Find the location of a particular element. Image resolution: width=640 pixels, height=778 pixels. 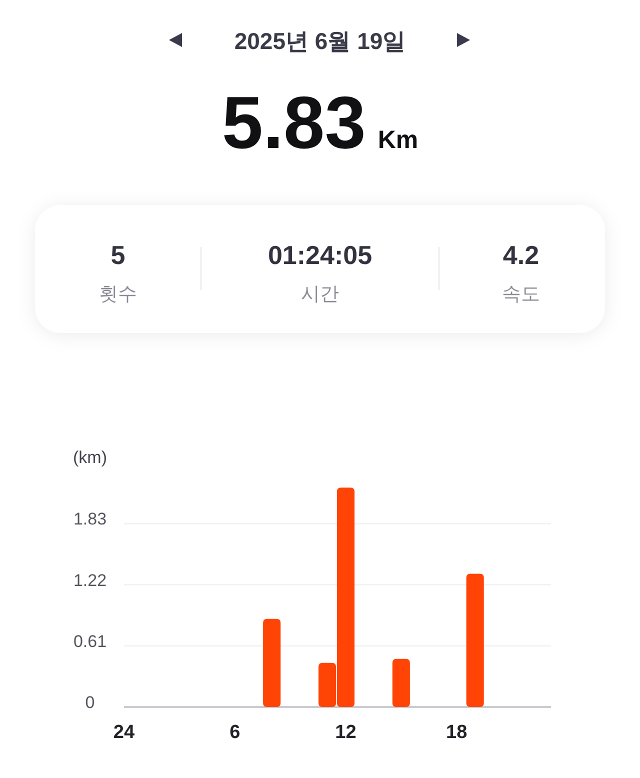

y-tick-label: 1.22 is located at coordinates (90, 580).